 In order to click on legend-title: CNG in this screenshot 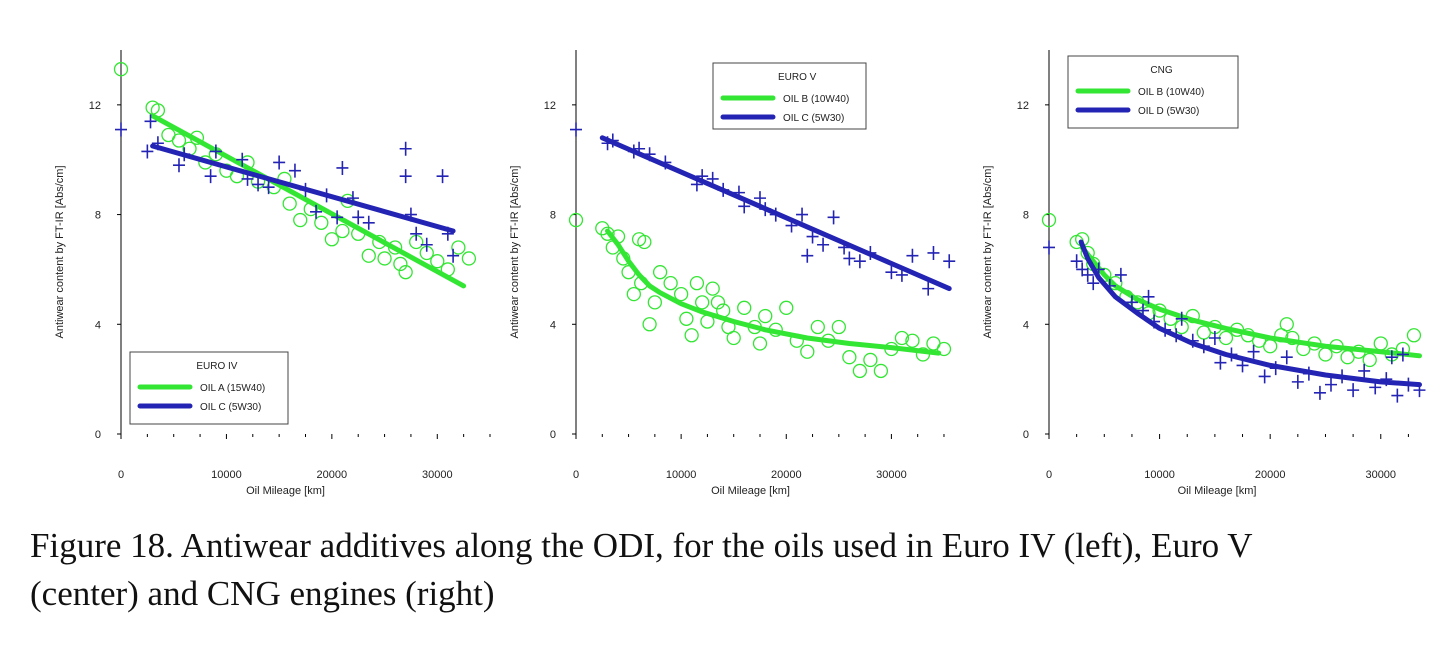, I will do `click(1161, 70)`.